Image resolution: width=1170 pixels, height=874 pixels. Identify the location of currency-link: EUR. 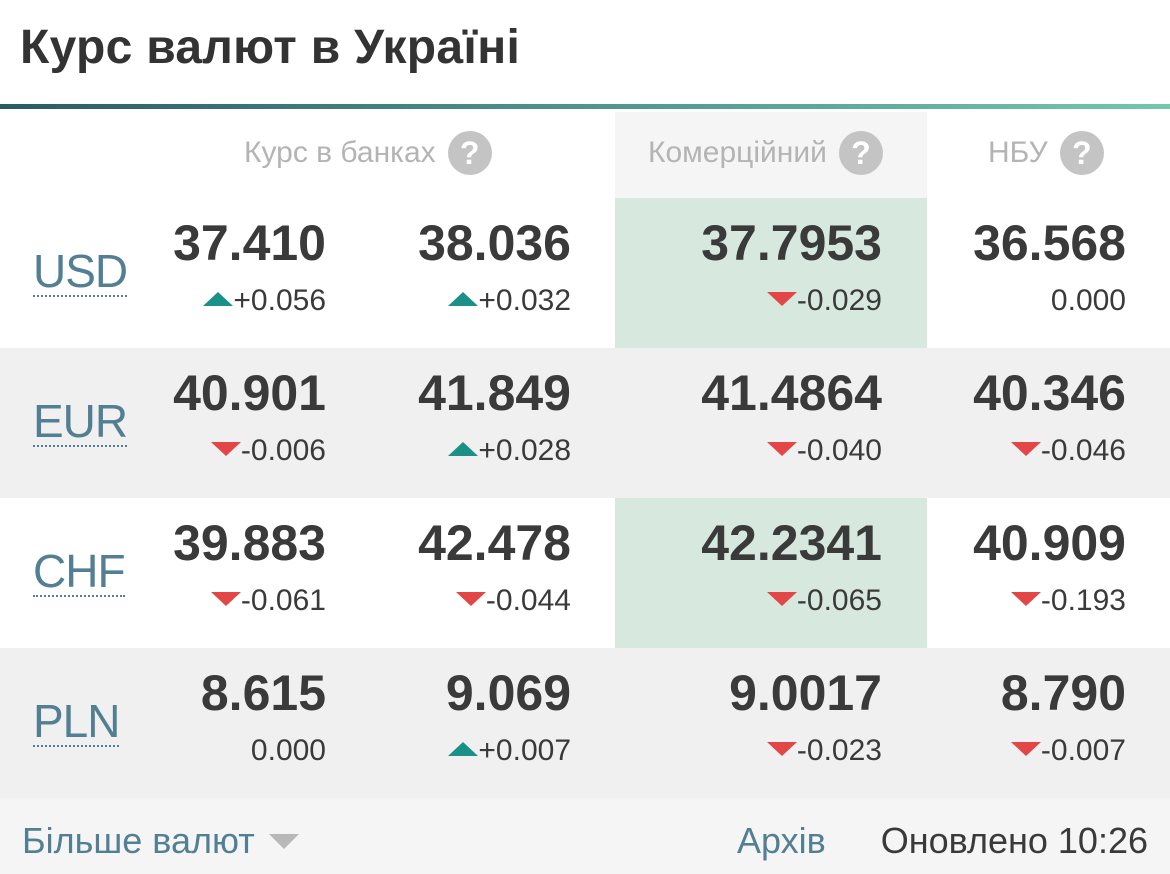
(80, 421).